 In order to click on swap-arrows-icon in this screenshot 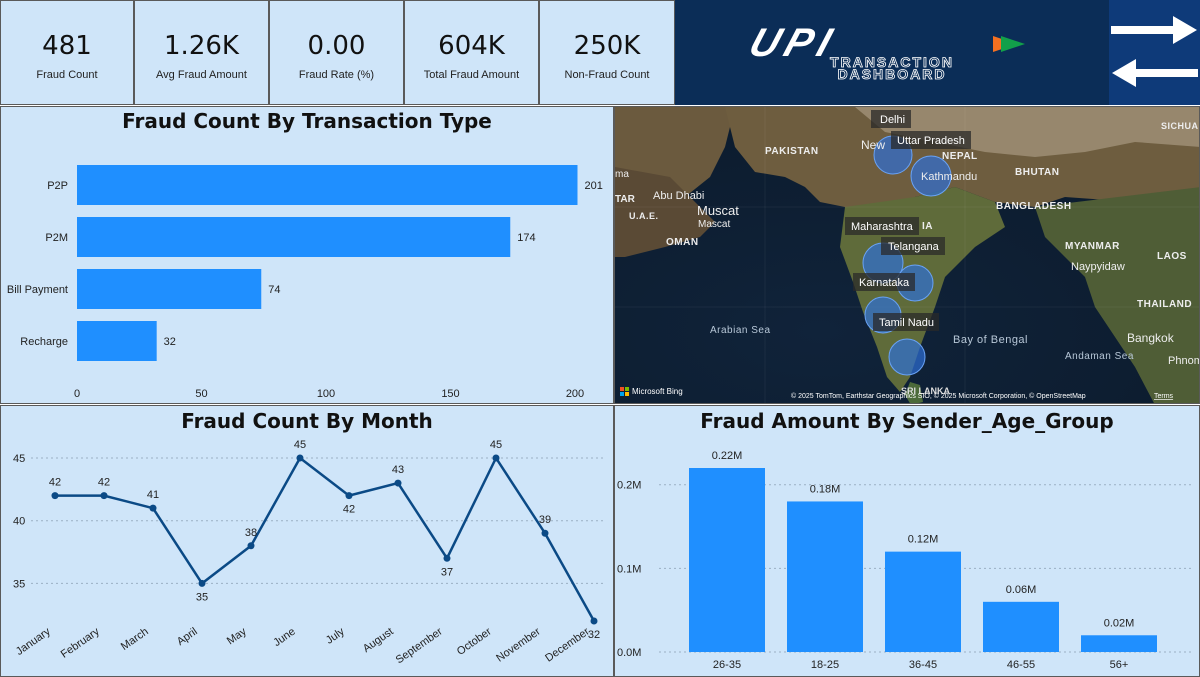, I will do `click(1154, 51)`.